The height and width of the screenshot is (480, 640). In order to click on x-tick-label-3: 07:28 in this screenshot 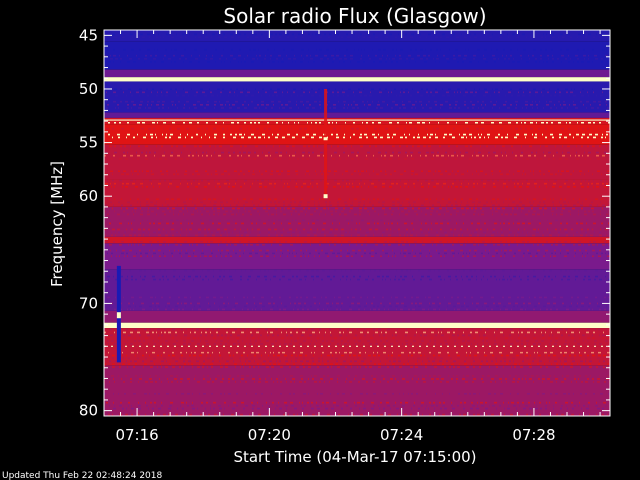, I will do `click(533, 435)`.